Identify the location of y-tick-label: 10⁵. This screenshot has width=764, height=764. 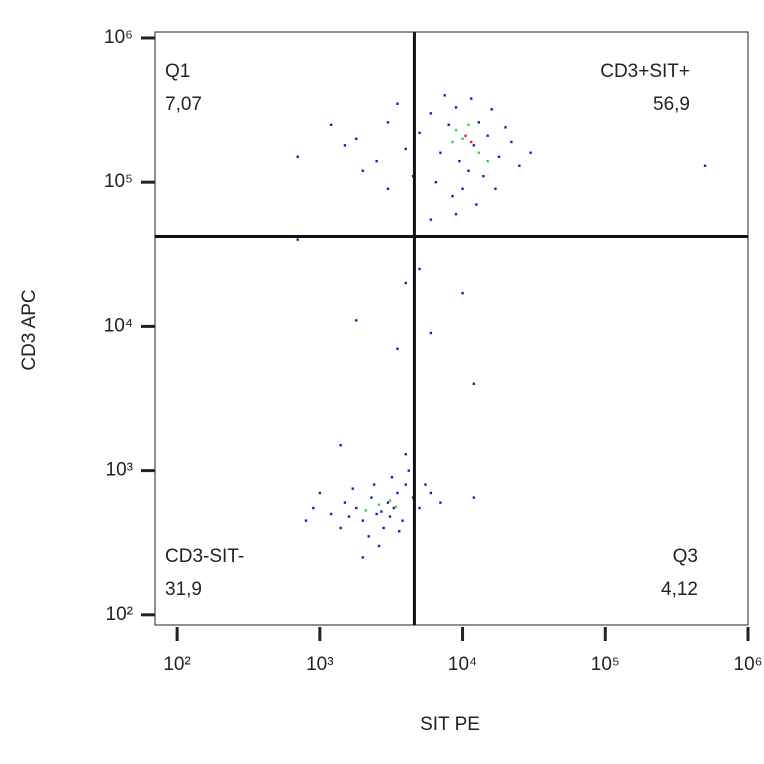
(118, 181).